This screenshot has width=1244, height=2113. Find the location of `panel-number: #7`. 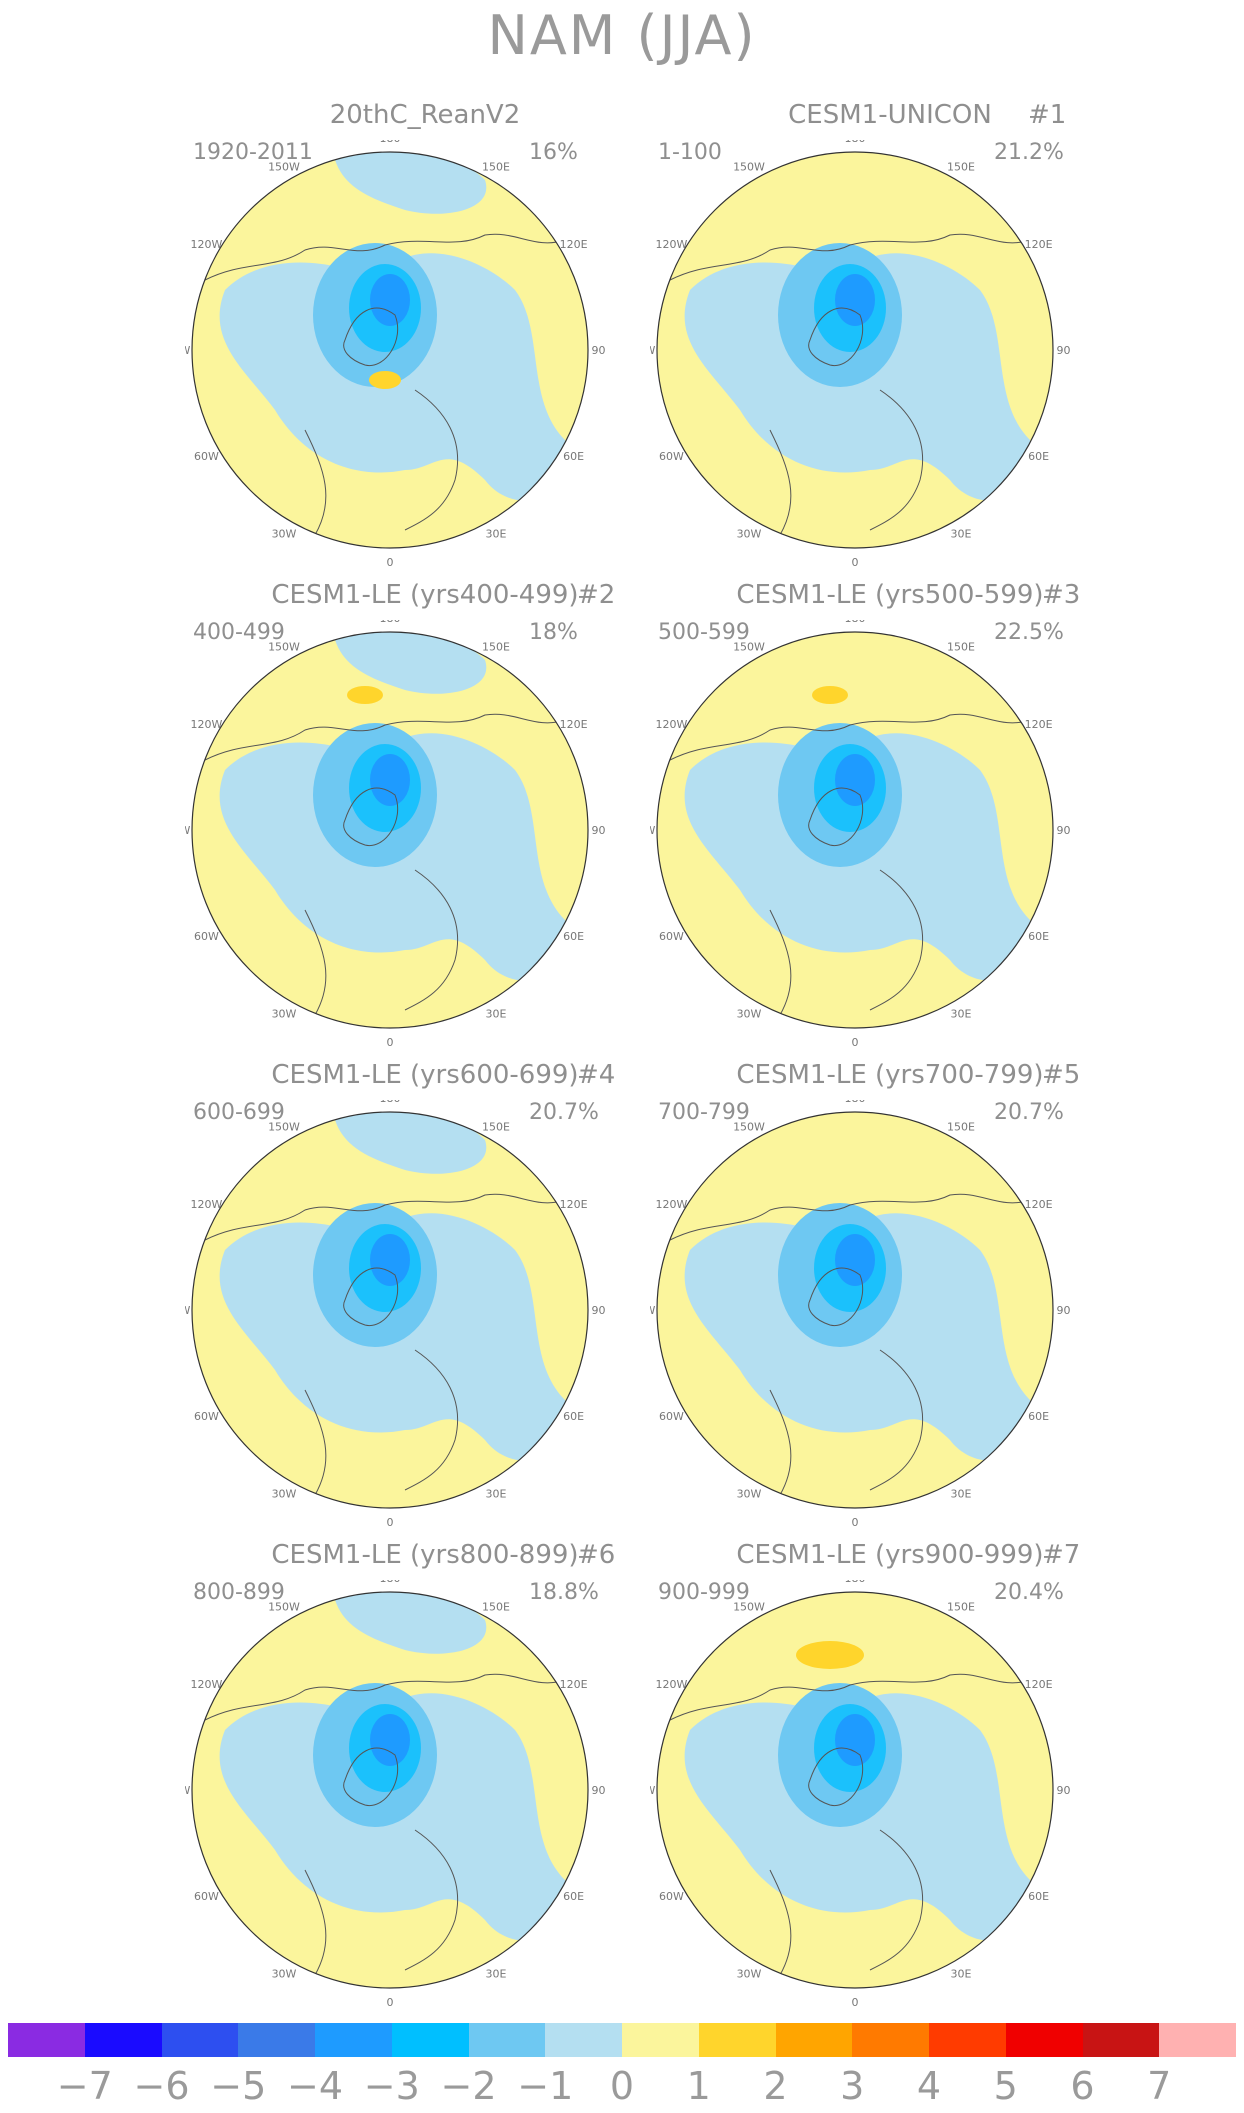

panel-number: #7 is located at coordinates (1061, 1555).